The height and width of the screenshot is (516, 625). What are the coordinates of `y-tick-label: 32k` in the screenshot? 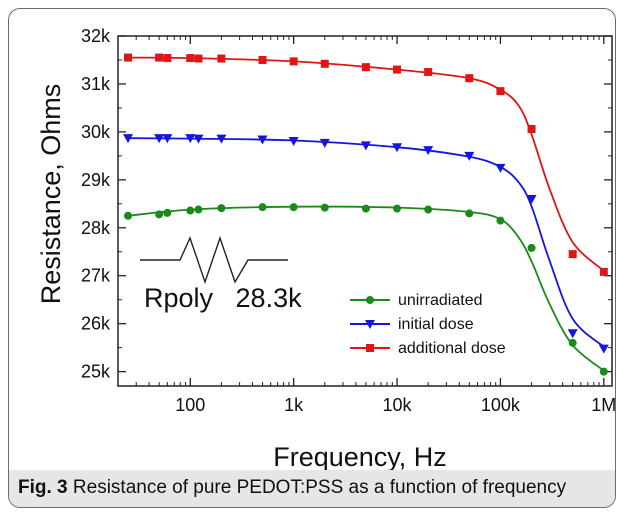 It's located at (96, 36).